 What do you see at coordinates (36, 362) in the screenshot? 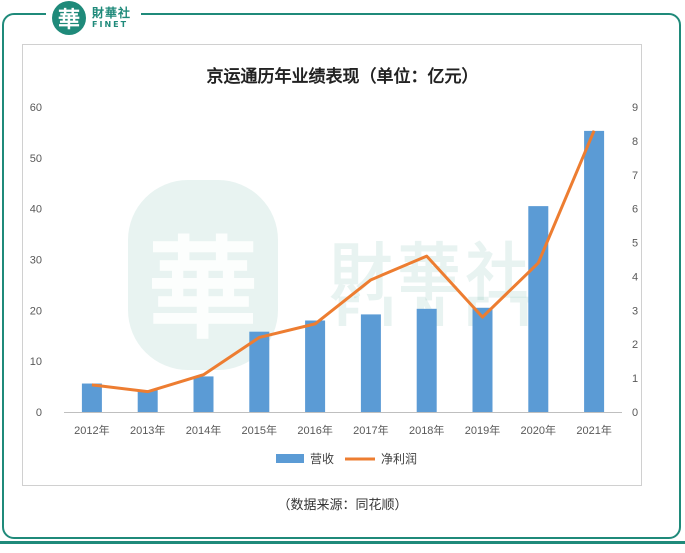
I see `y-left-tick-label: 10` at bounding box center [36, 362].